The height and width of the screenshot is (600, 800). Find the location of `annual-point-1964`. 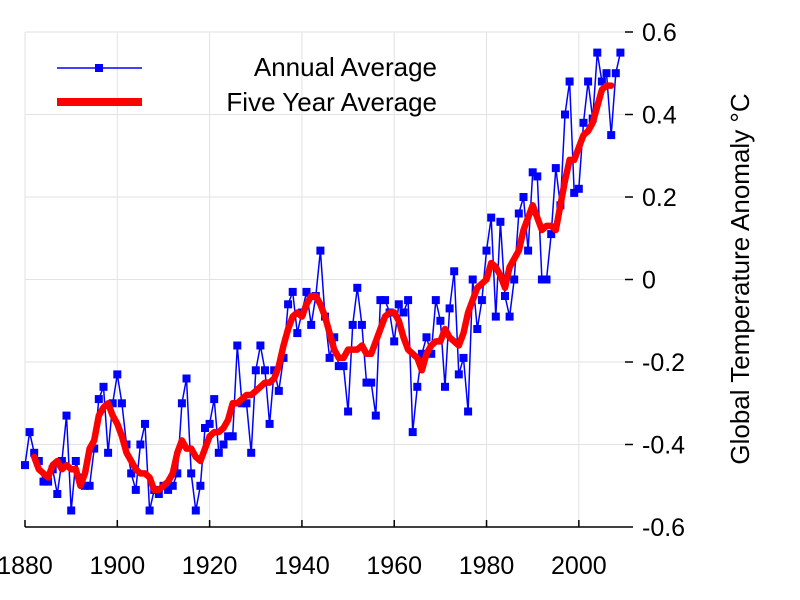

annual-point-1964 is located at coordinates (412, 432).